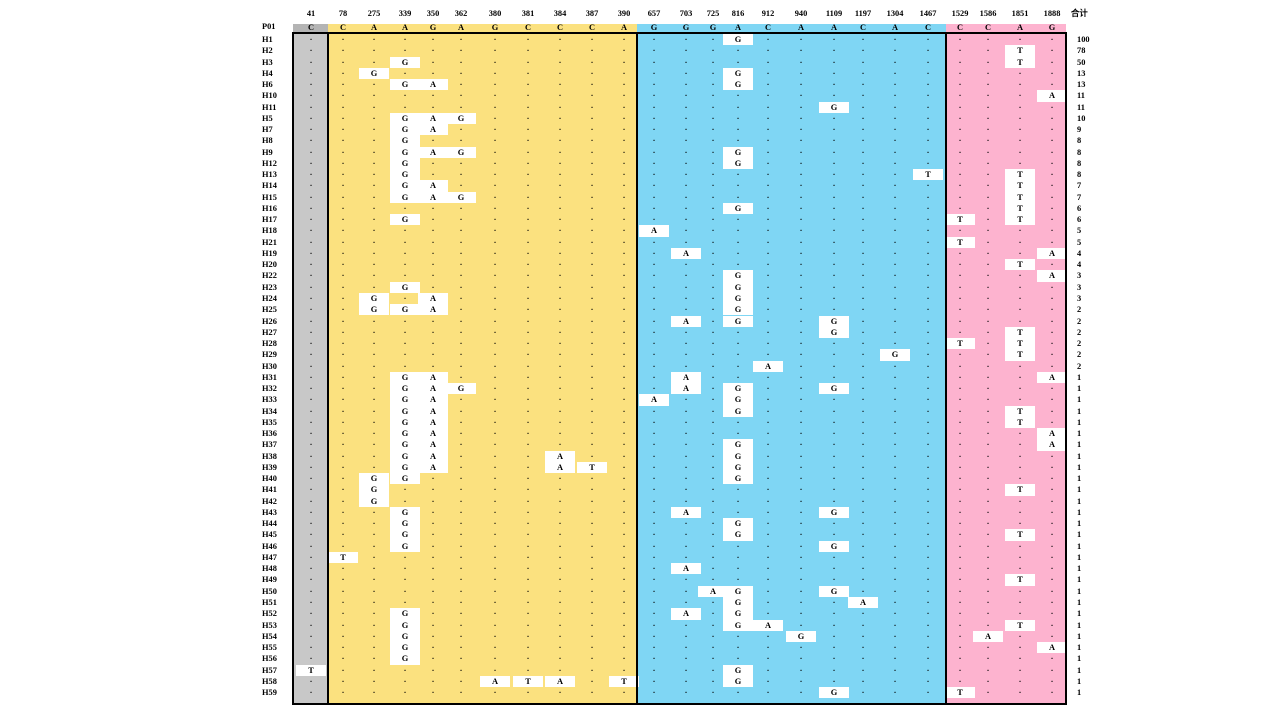 Image resolution: width=1269 pixels, height=714 pixels. What do you see at coordinates (269, 186) in the screenshot?
I see `haplotype-label: H14` at bounding box center [269, 186].